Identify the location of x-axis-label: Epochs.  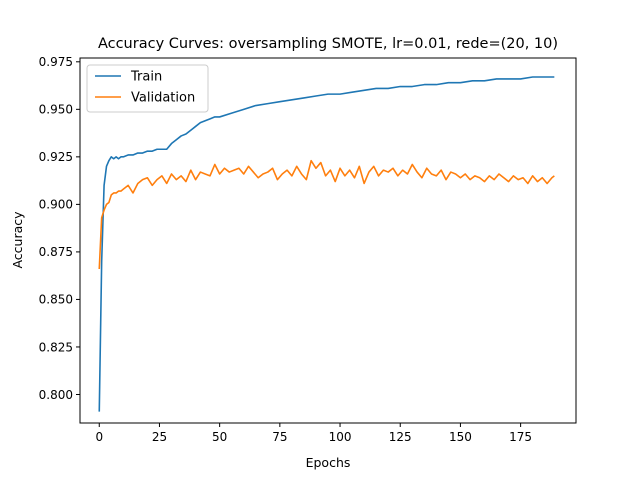
(328, 462).